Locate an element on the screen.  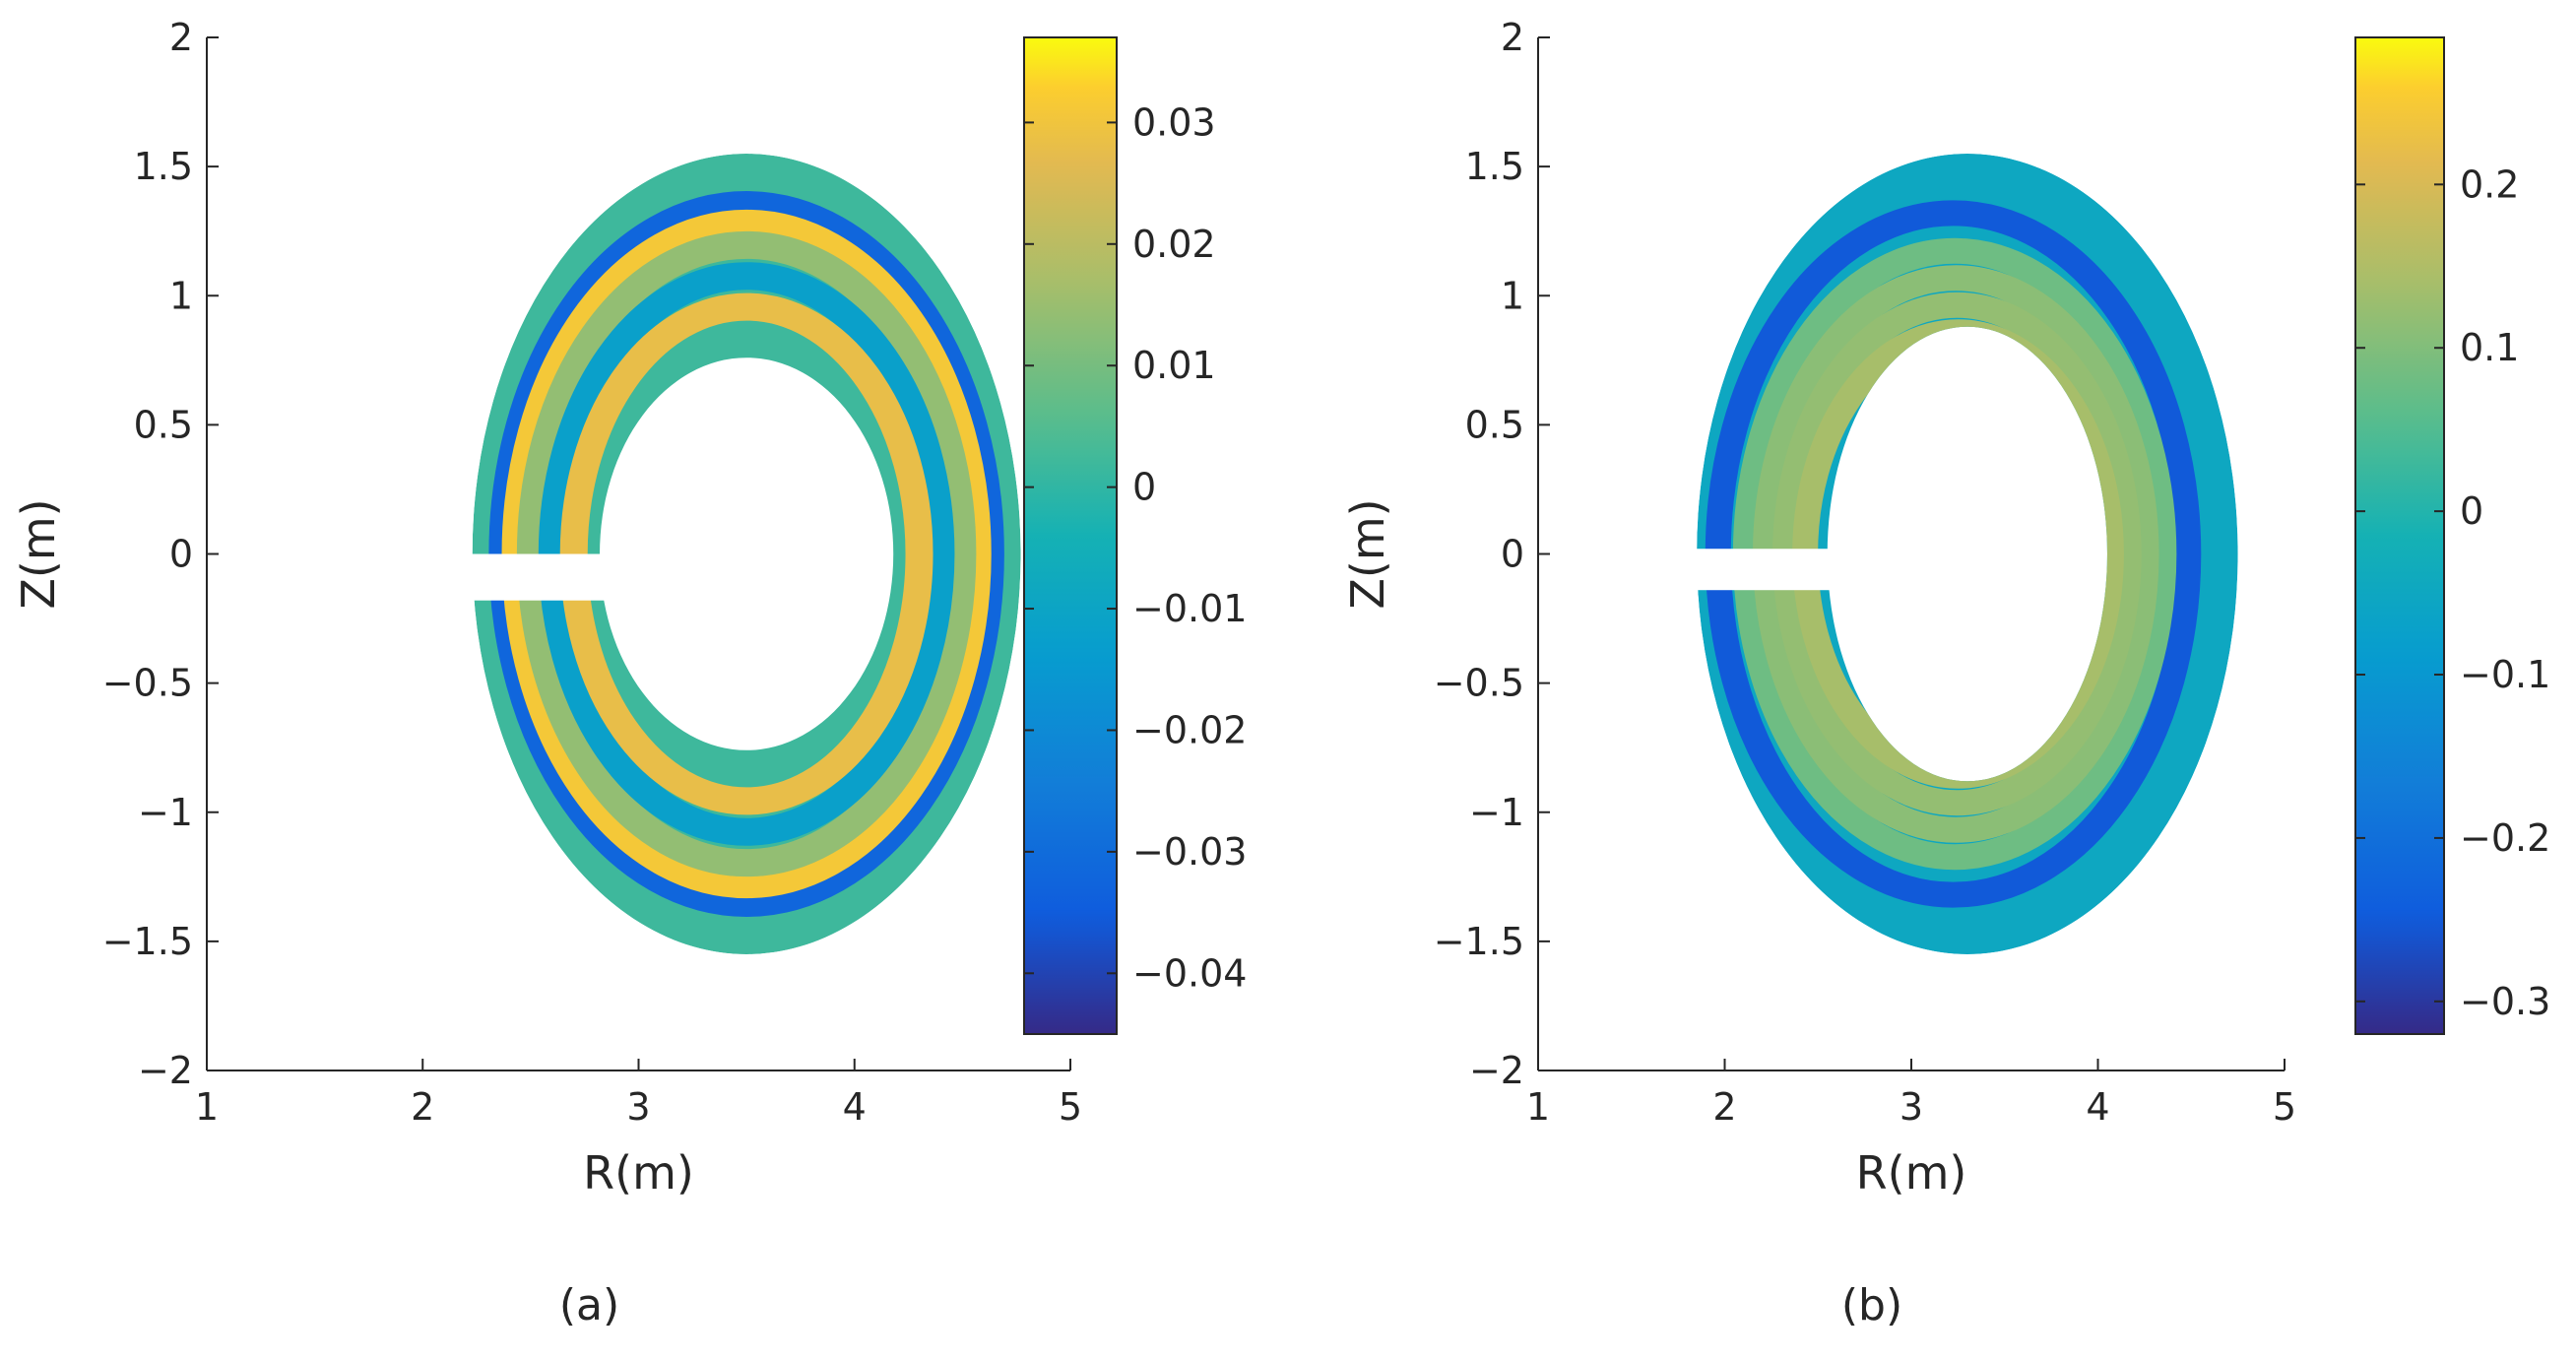
colorbar-tick-label: −0.02 is located at coordinates (1189, 729).